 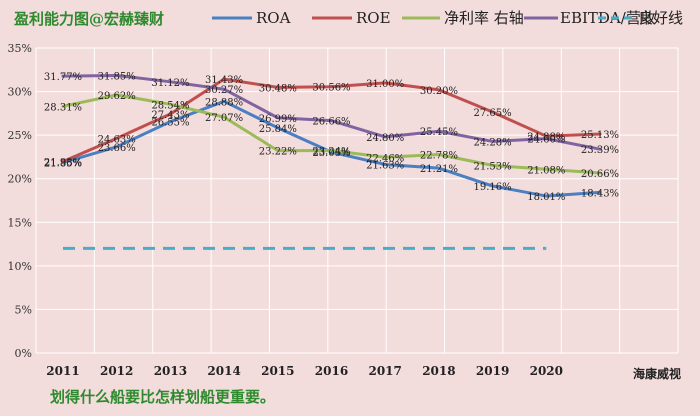 What do you see at coordinates (600, 193) in the screenshot?
I see `data-label-roa: 18.43%` at bounding box center [600, 193].